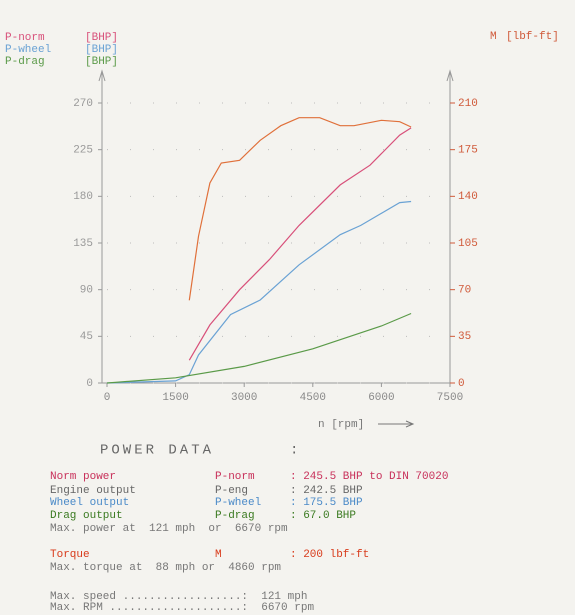 Image resolution: width=575 pixels, height=615 pixels. I want to click on x-tick-label: 6000, so click(381, 398).